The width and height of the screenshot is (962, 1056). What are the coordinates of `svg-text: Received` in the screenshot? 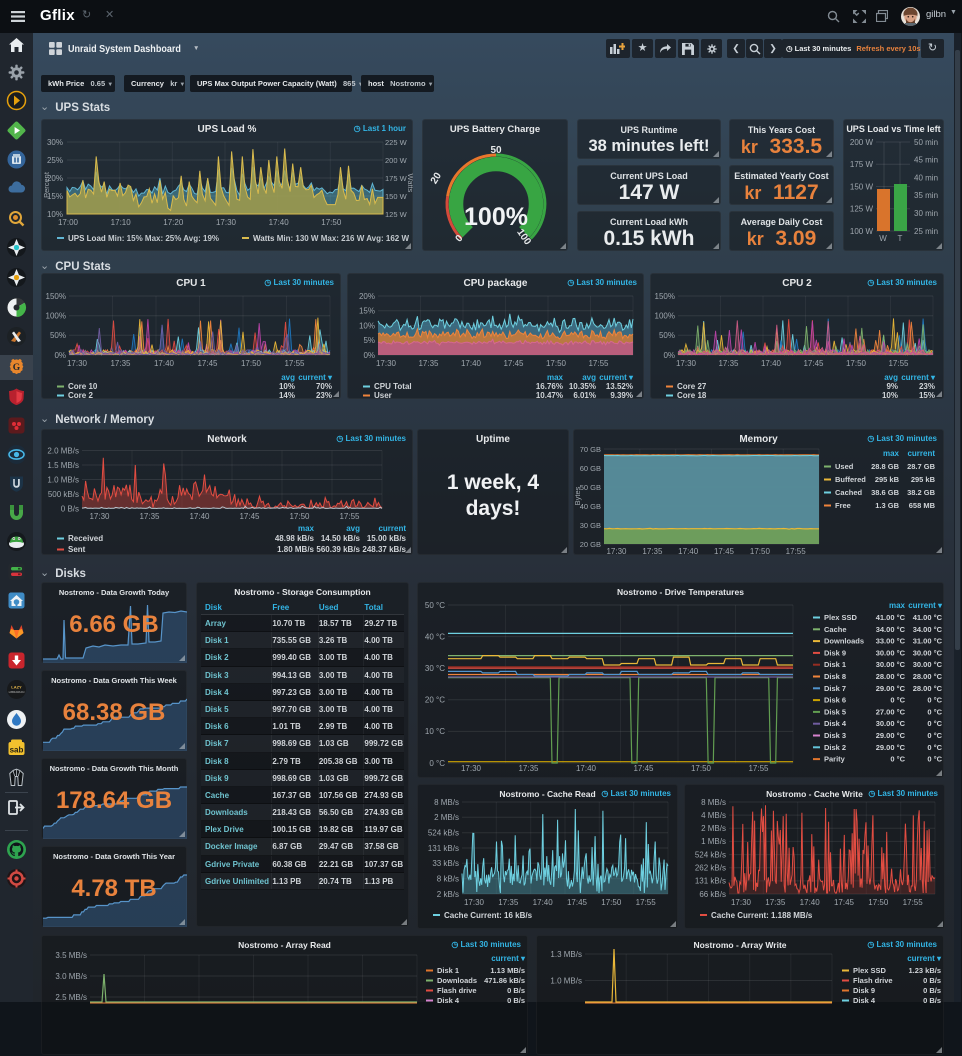 It's located at (85, 538).